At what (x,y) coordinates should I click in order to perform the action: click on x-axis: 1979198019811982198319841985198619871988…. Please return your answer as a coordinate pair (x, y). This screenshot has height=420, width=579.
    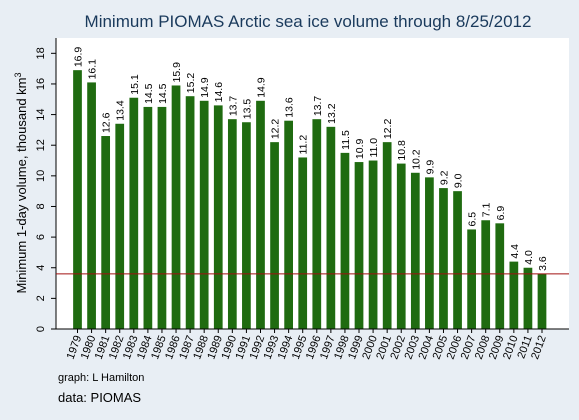
    Looking at the image, I should click on (312, 344).